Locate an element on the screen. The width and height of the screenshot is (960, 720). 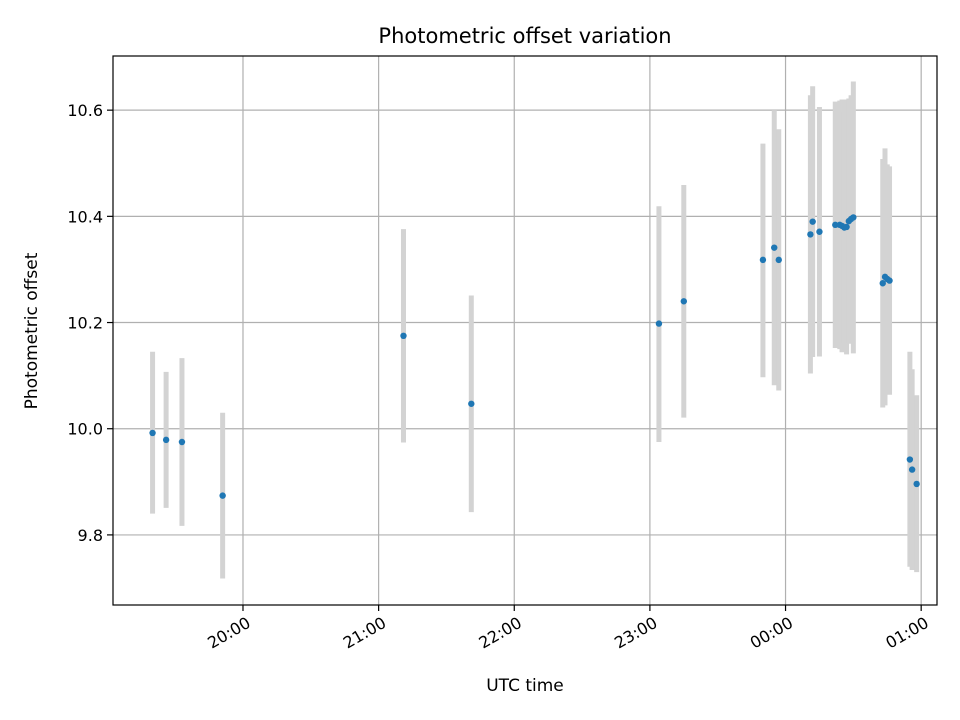
y-axis-label: Photometric offset is located at coordinates (32, 330).